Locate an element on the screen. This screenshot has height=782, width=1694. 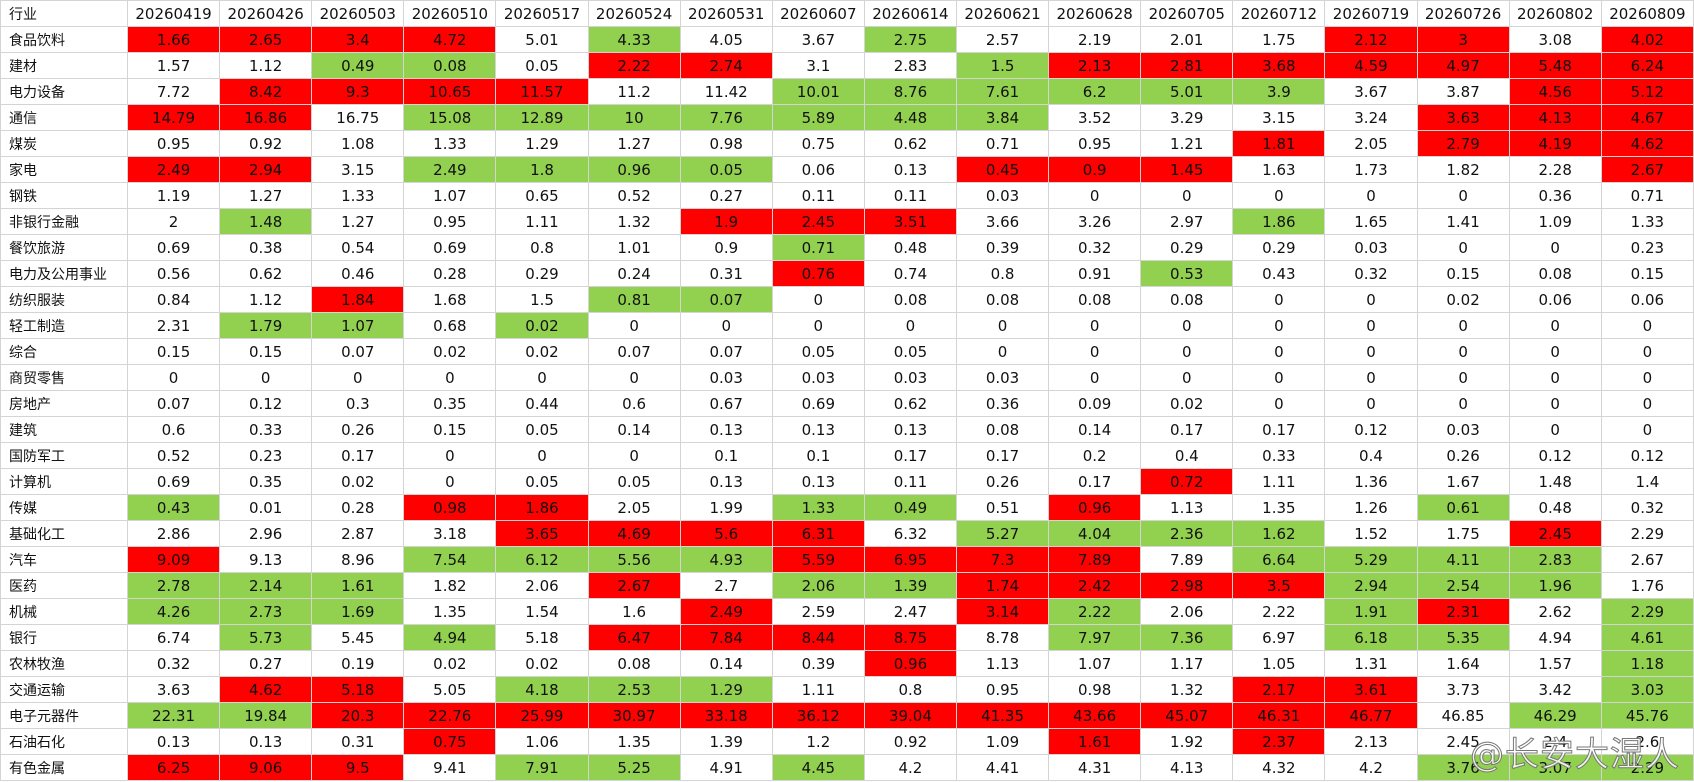
row-label: 房地产 is located at coordinates (64, 403).